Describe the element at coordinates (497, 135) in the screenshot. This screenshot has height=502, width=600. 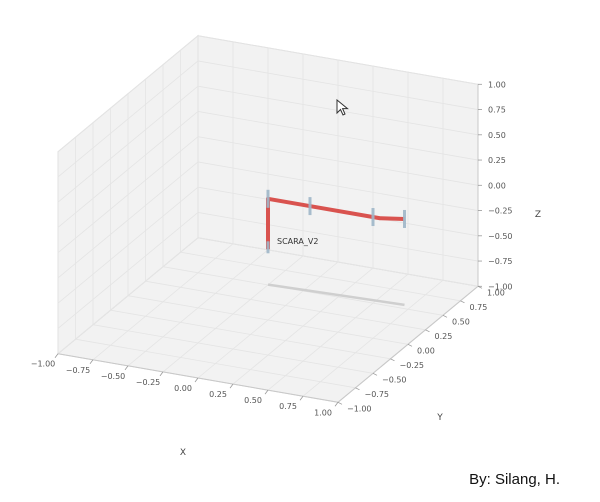
I see `z-tick-label: 0.50` at that location.